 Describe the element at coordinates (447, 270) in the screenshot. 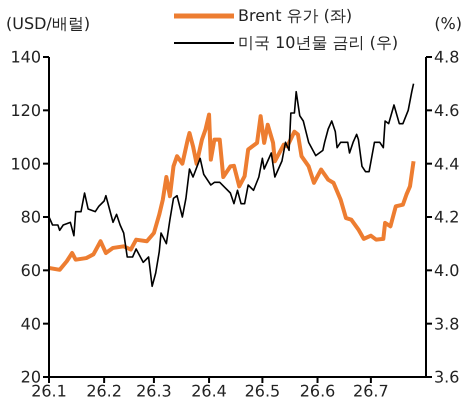

I see `y2-tick-label: 4.0` at that location.